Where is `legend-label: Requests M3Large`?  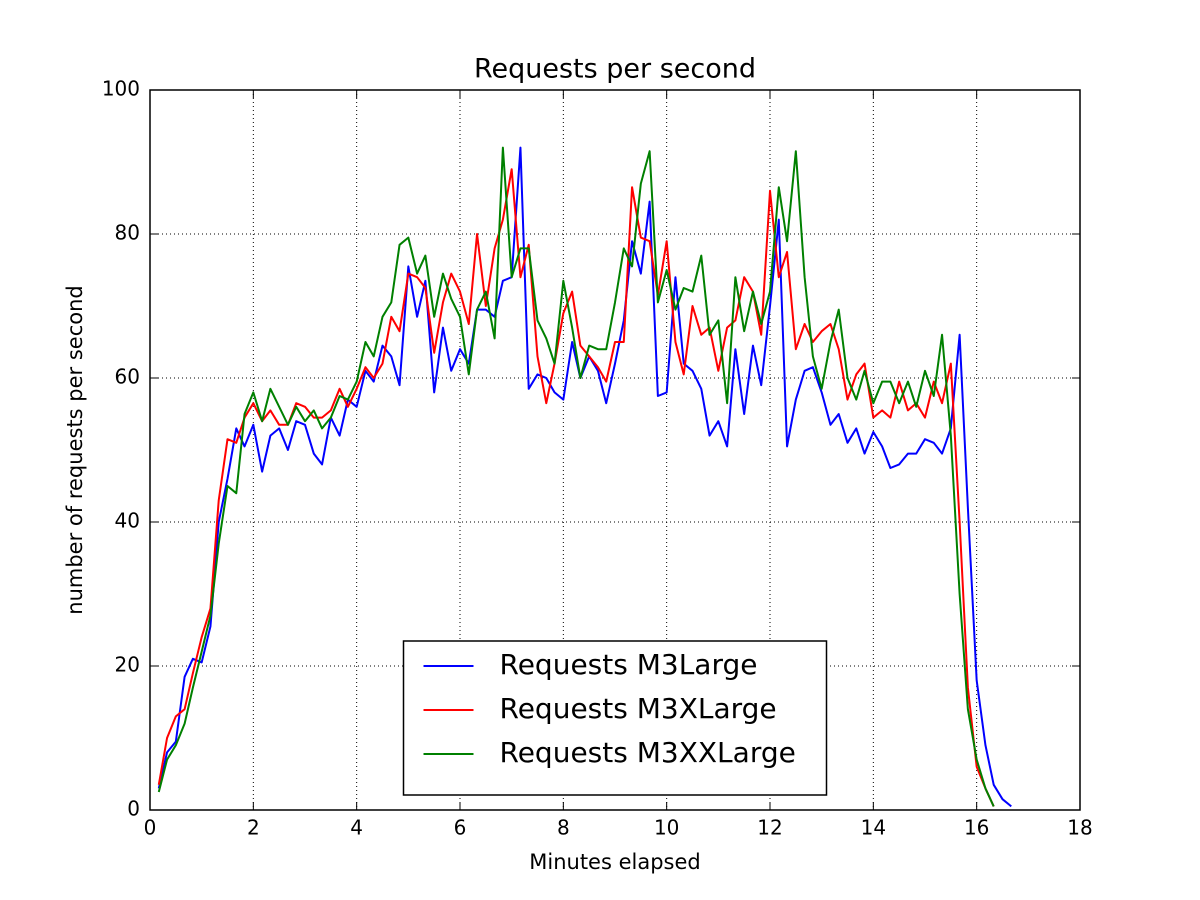 legend-label: Requests M3Large is located at coordinates (629, 664).